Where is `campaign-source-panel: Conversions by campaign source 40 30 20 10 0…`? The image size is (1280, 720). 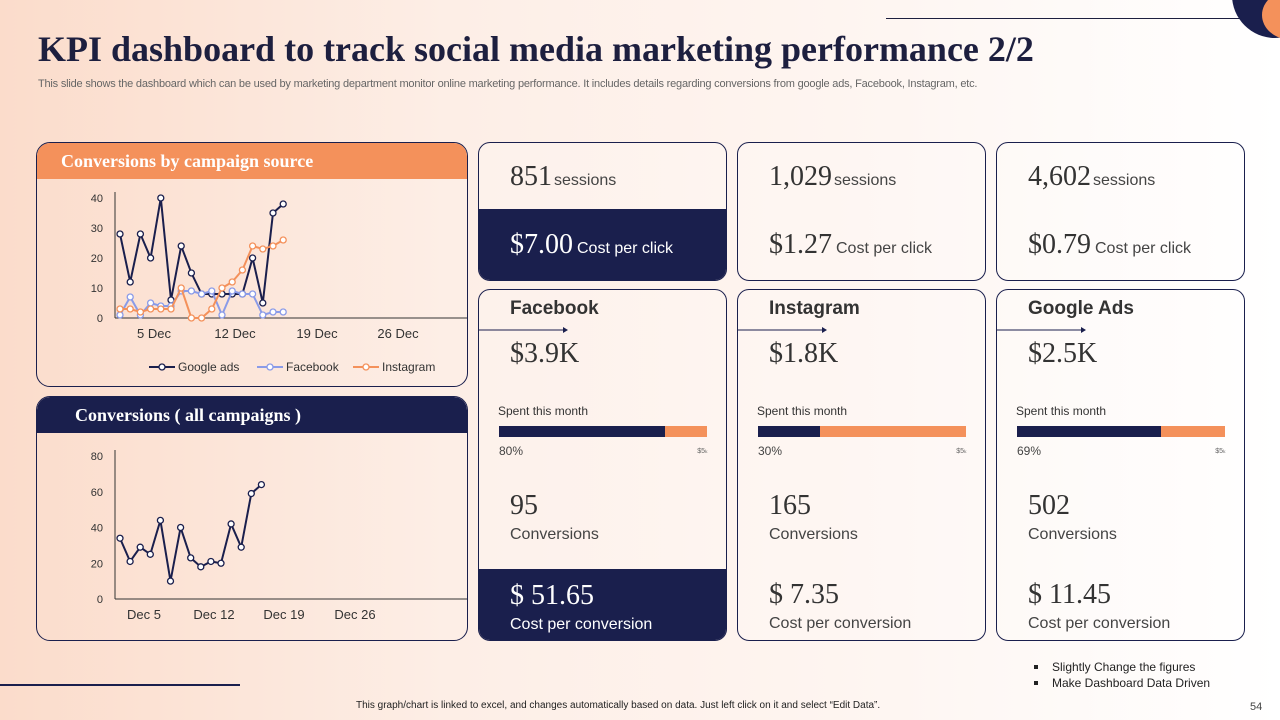 campaign-source-panel: Conversions by campaign source 40 30 20 10 0… is located at coordinates (252, 264).